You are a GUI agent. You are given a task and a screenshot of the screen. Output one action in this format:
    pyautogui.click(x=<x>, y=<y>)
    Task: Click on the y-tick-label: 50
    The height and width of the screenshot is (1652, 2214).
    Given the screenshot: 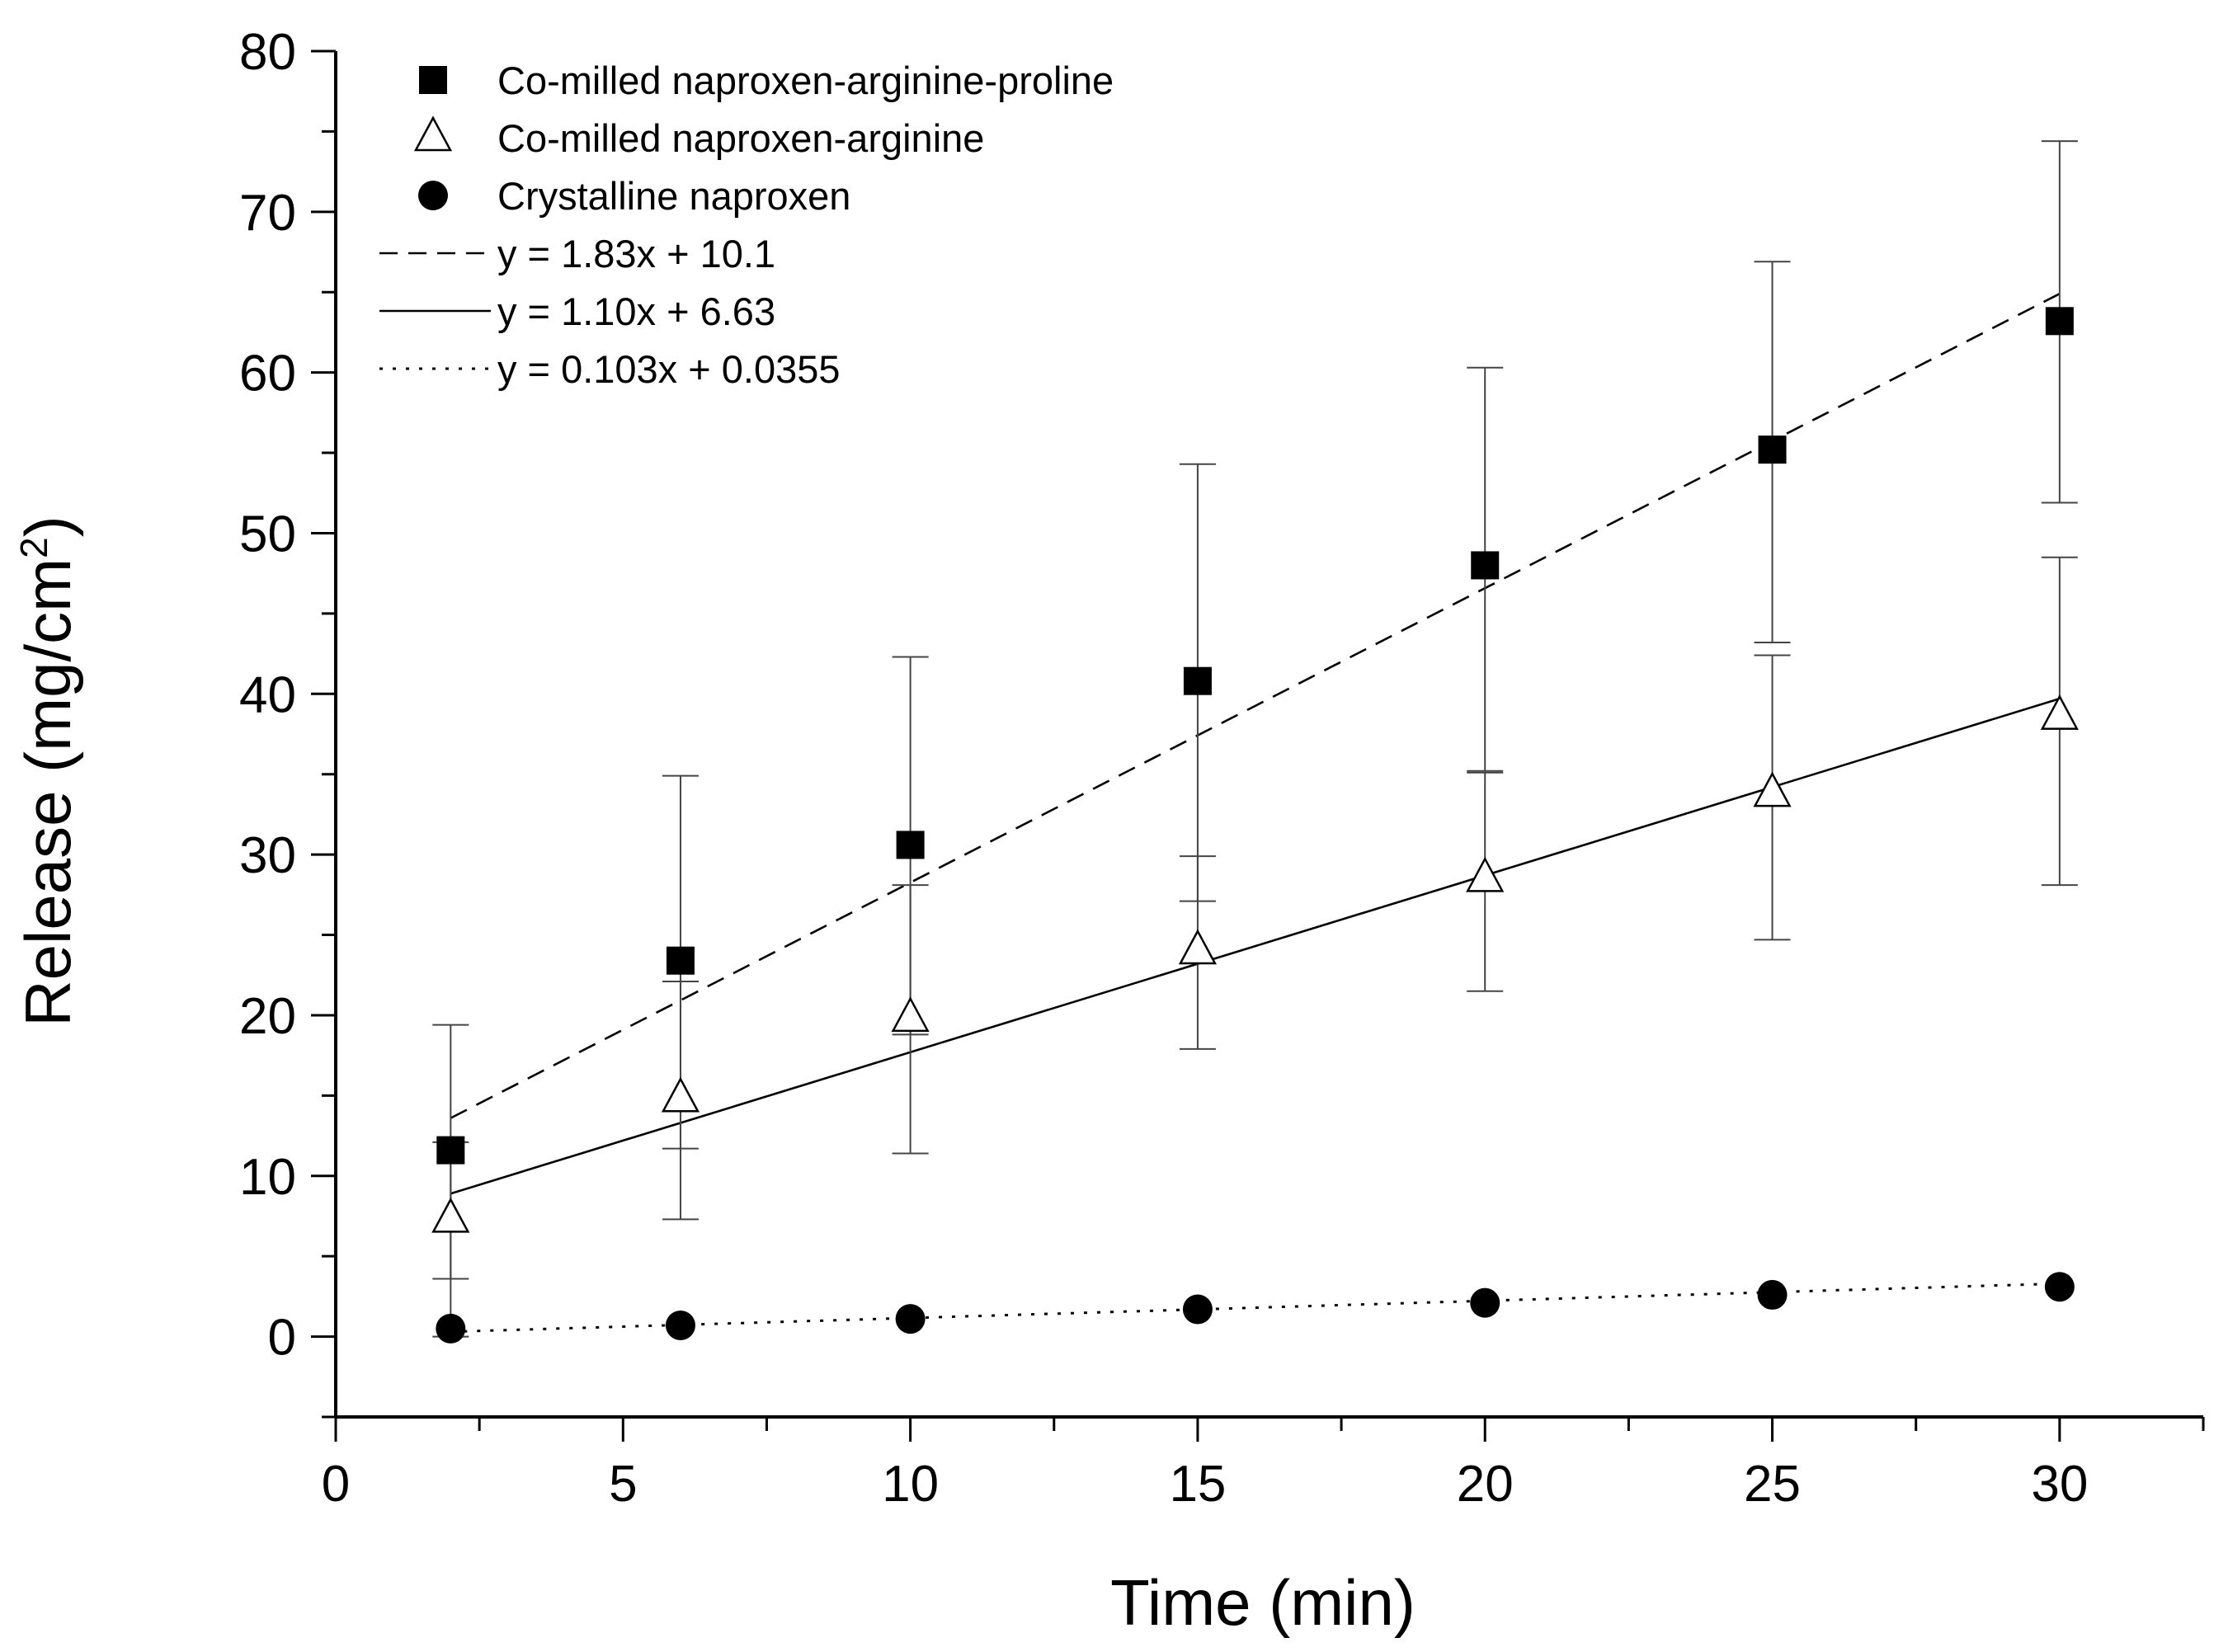 What is the action you would take?
    pyautogui.click(x=268, y=534)
    